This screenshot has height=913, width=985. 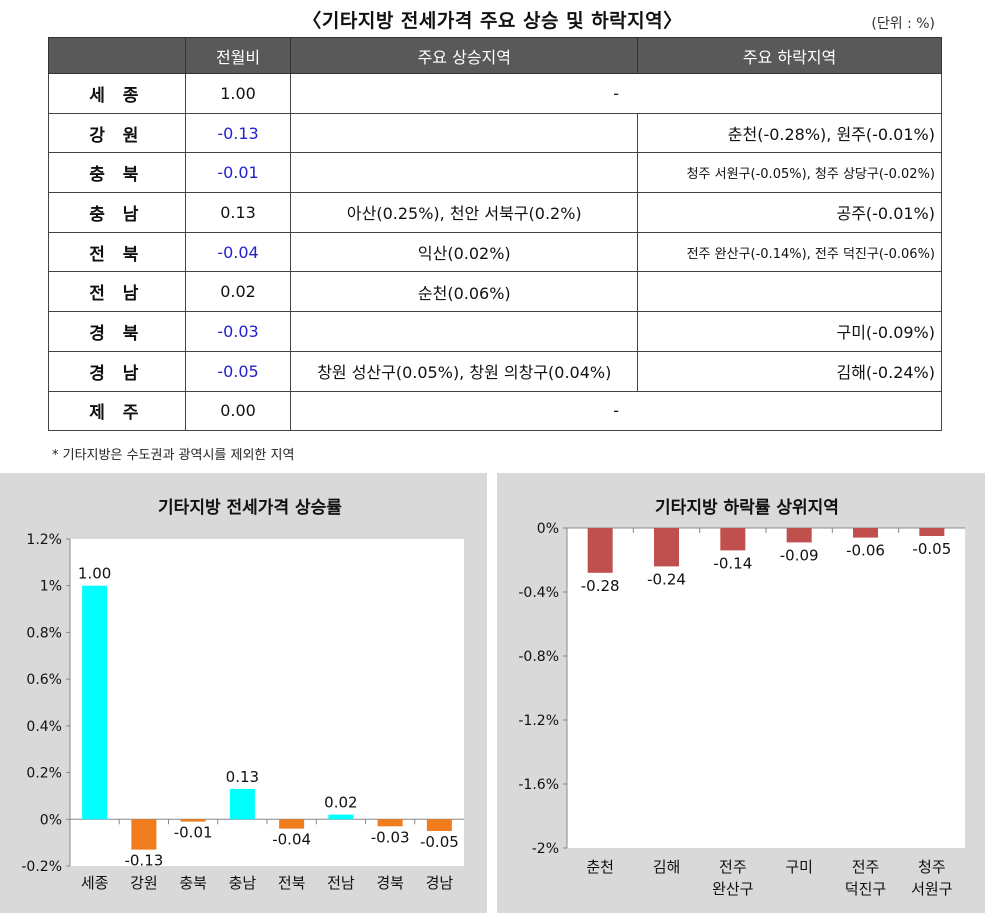 I want to click on header-falling: 주요 하락지역, so click(x=789, y=55).